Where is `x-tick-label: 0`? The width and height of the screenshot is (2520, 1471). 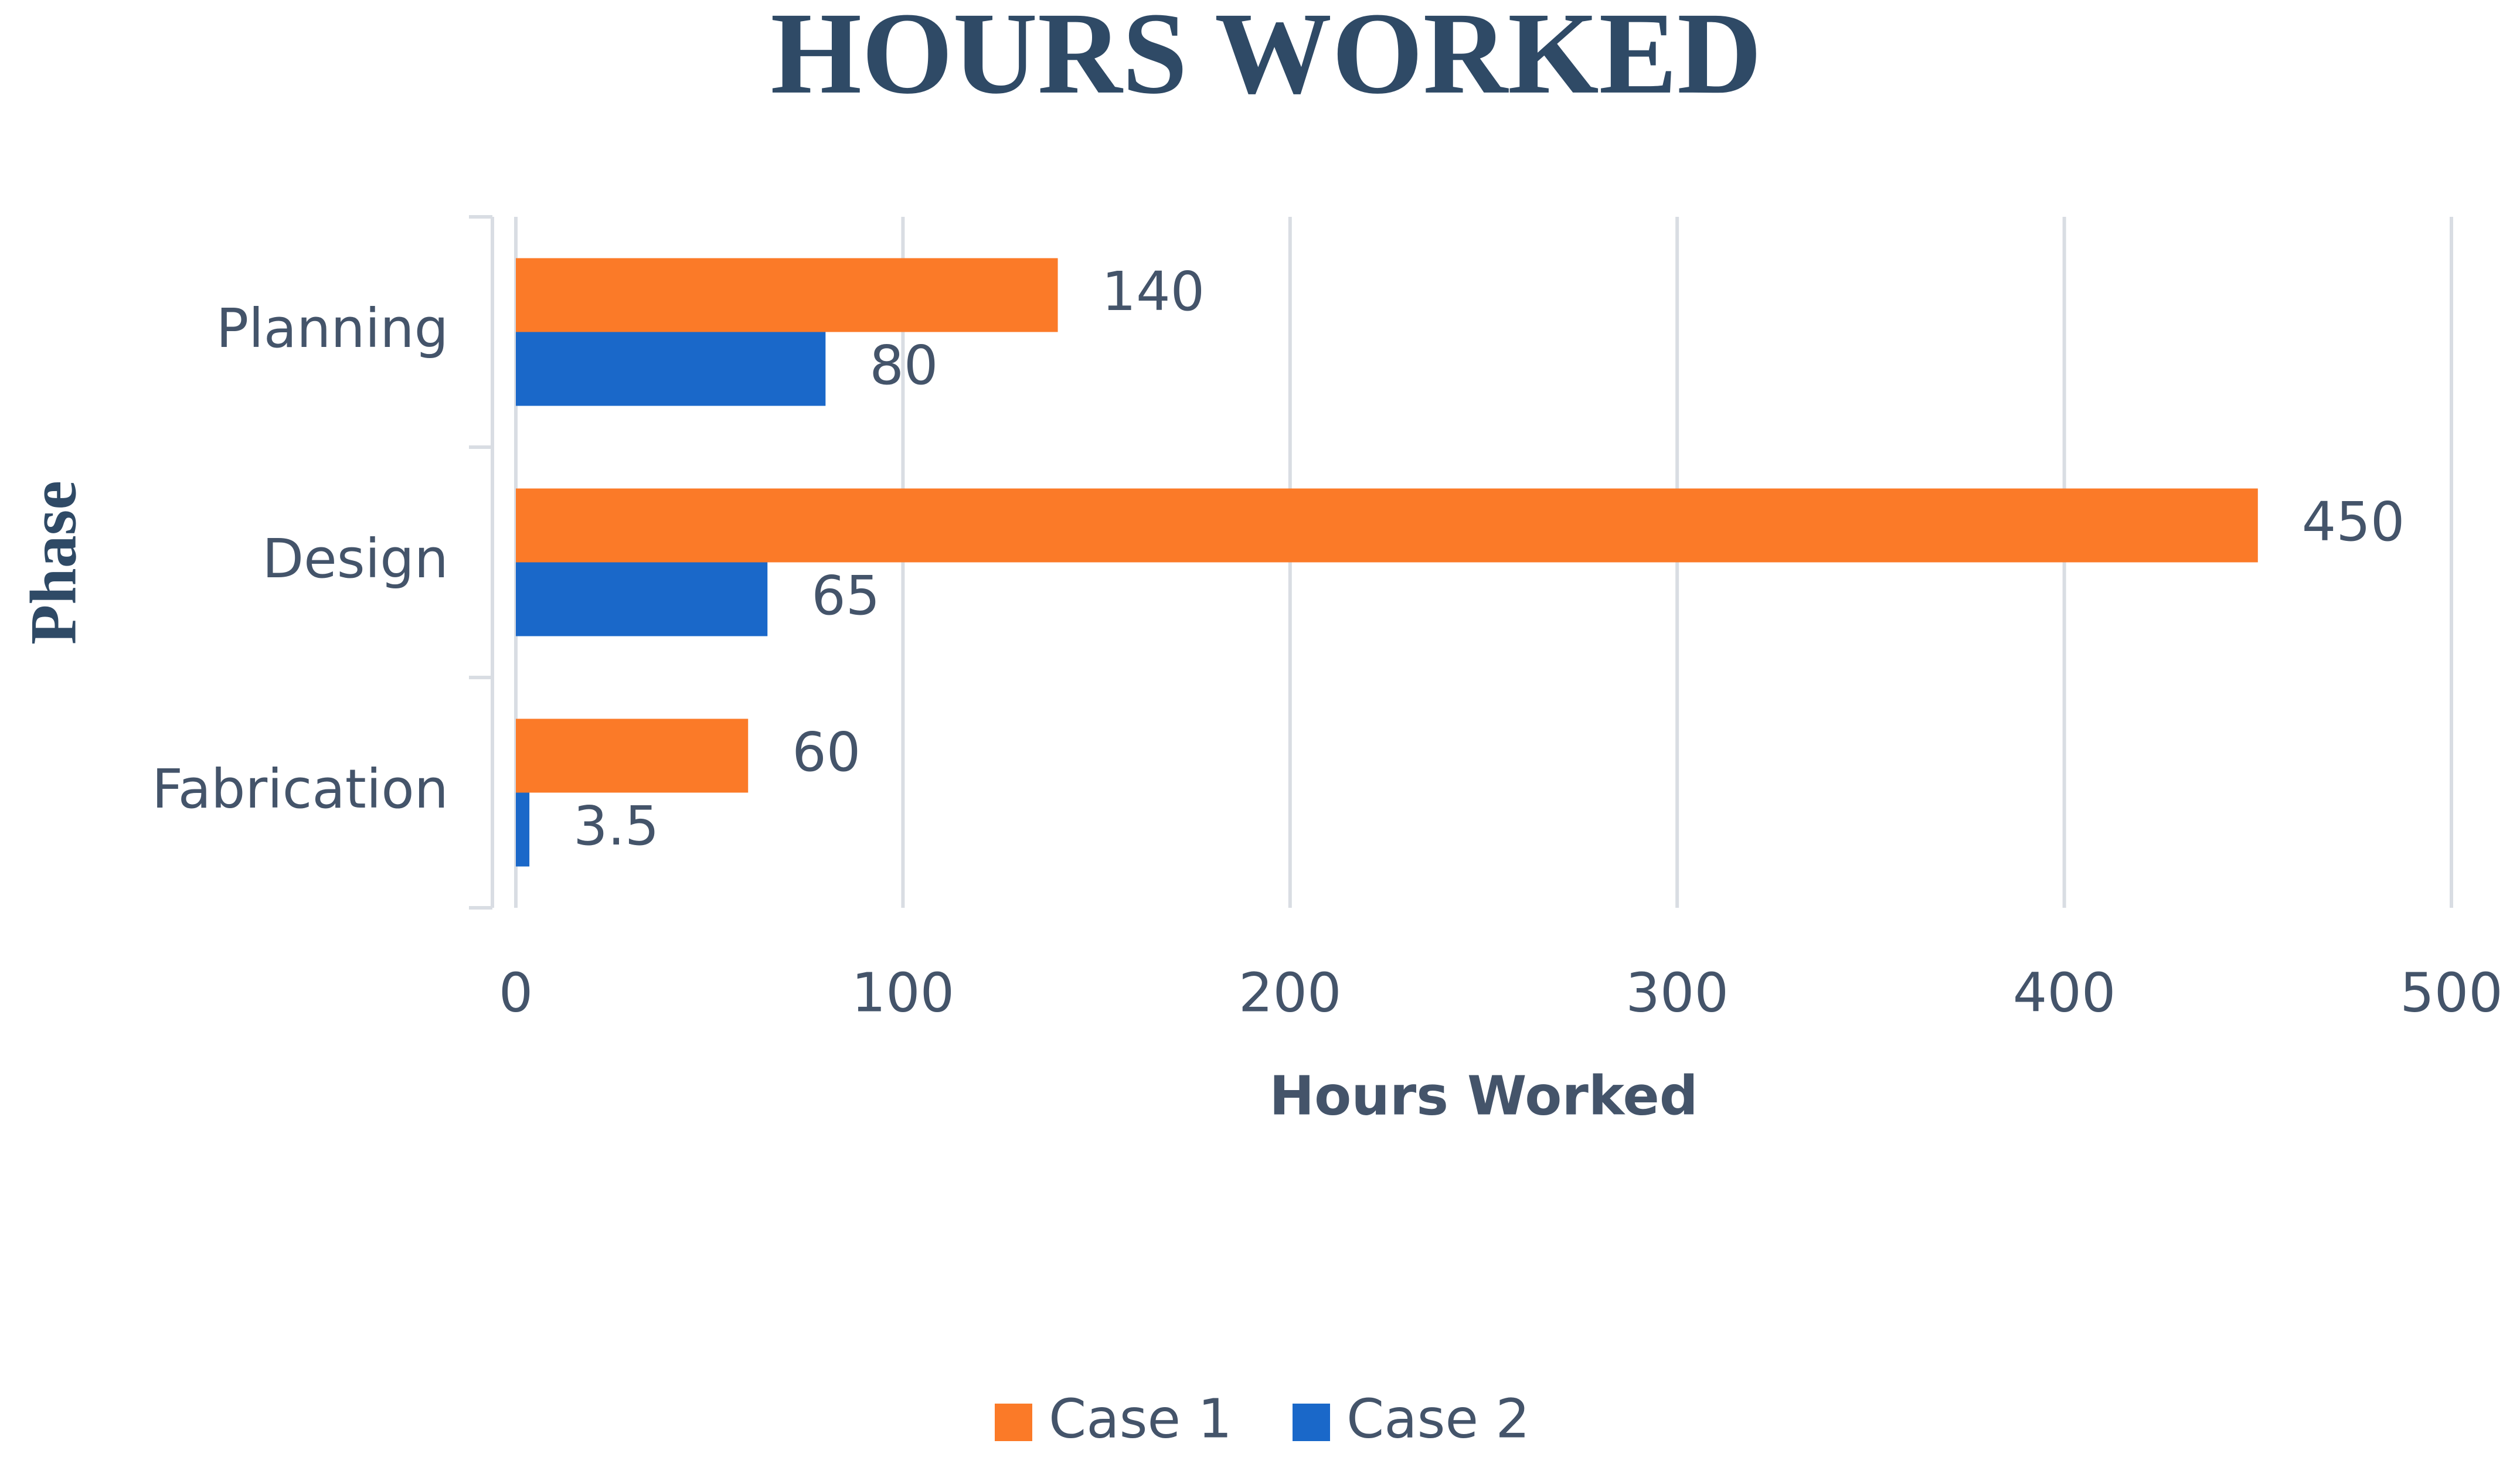
x-tick-label: 0 is located at coordinates (516, 992).